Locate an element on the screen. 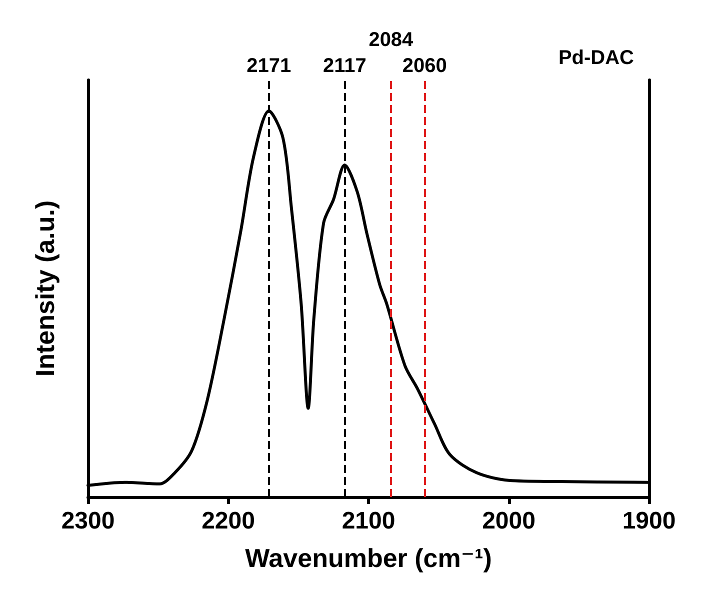 Image resolution: width=702 pixels, height=605 pixels. y-axis-title: Intensity (a.u.) is located at coordinates (45, 288).